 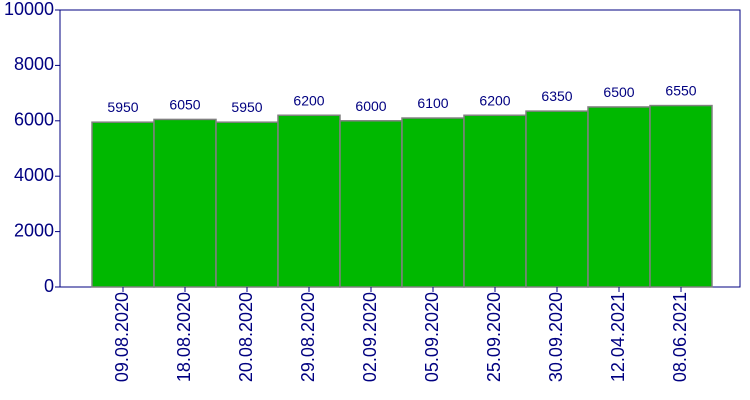 I want to click on x-tick-label: 30.09.2020, so click(x=556, y=337).